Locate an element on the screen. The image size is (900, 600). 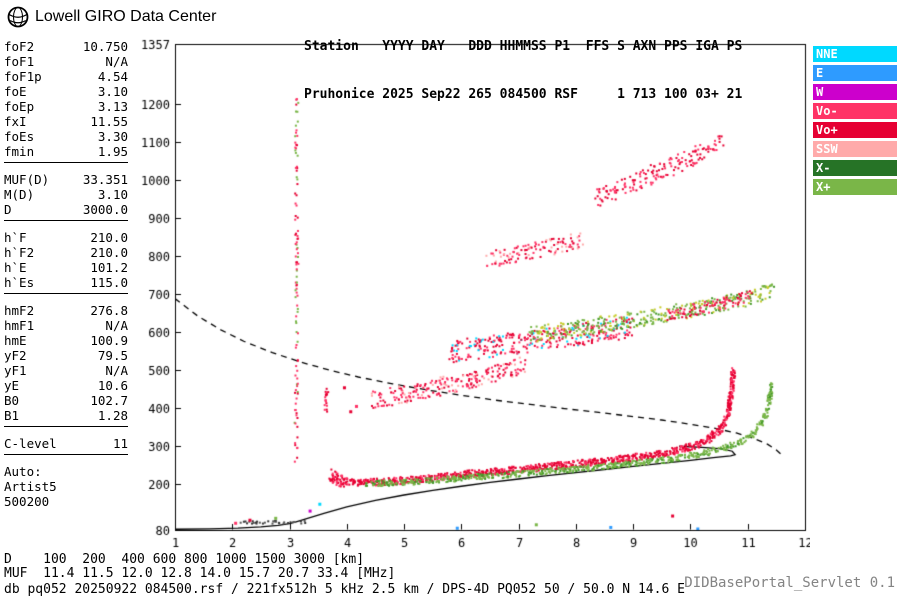
param-value: 100.9 is located at coordinates (109, 340).